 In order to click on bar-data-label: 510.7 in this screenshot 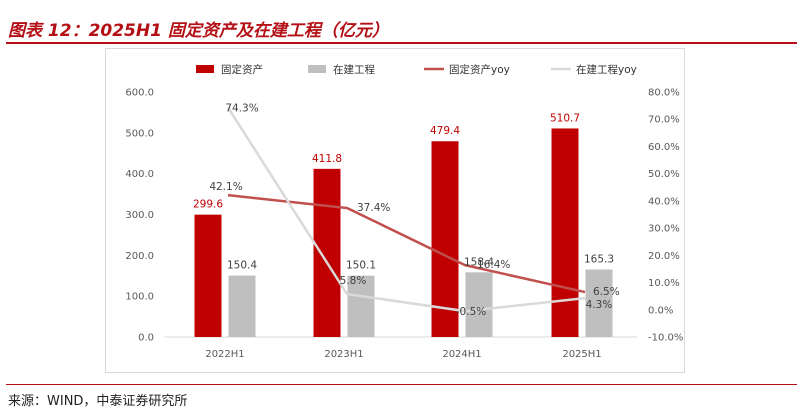, I will do `click(565, 118)`.